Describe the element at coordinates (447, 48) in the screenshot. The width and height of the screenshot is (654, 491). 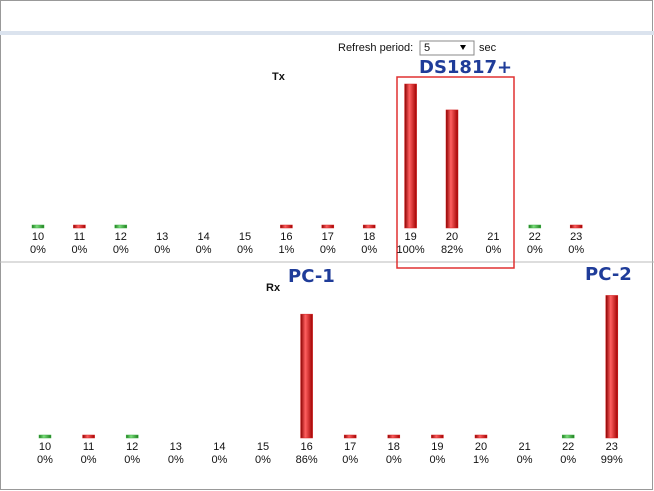
I see `refresh-select` at that location.